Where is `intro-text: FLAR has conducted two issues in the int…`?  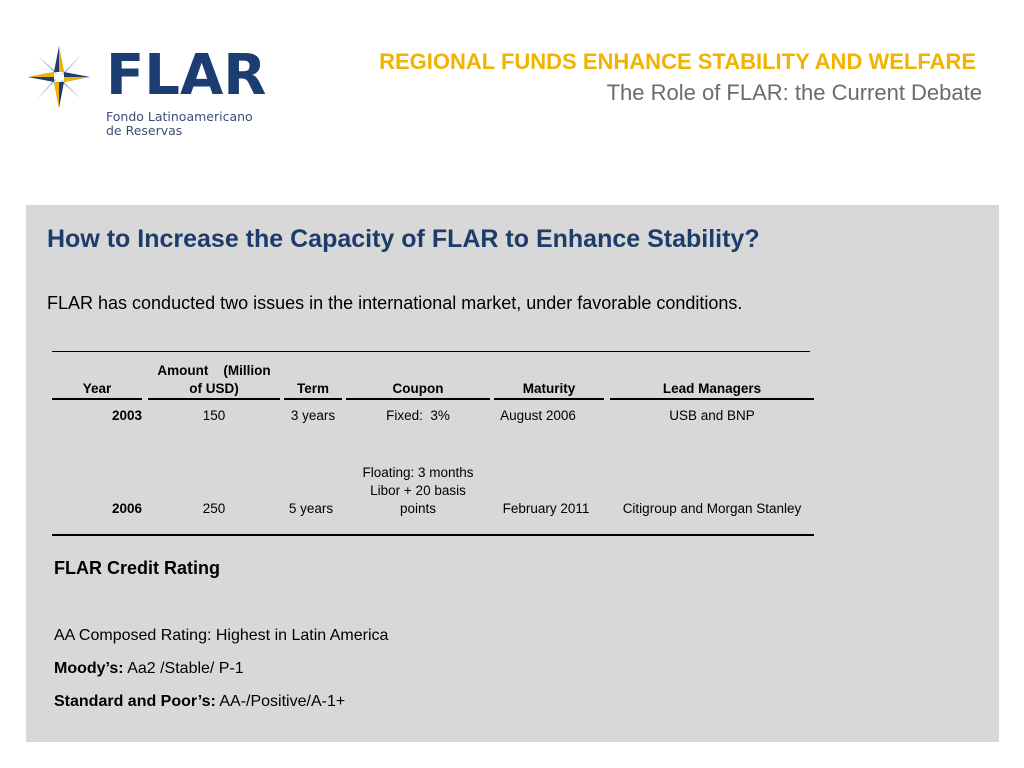 intro-text: FLAR has conducted two issues in the int… is located at coordinates (395, 303).